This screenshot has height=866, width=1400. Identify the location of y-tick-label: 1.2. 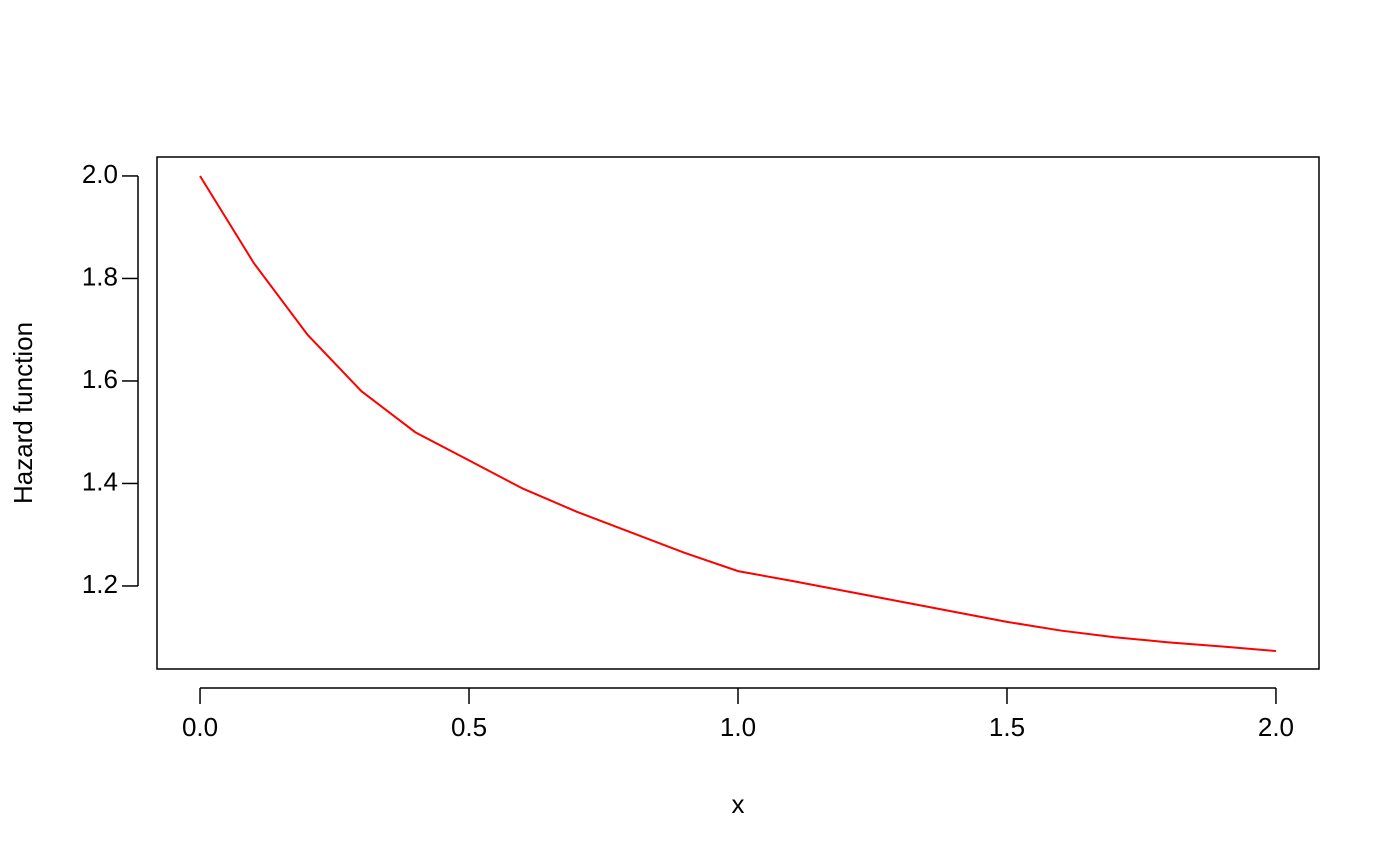
(100, 584).